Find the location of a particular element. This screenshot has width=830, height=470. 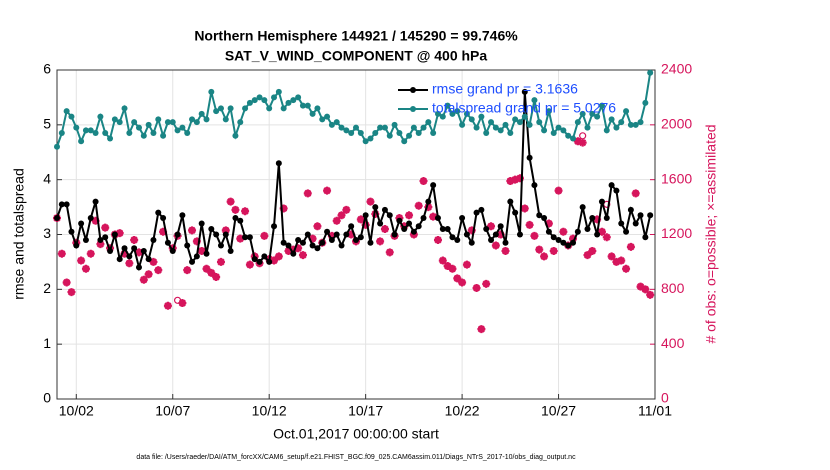

x-tick-label: 10/12 is located at coordinates (269, 411).